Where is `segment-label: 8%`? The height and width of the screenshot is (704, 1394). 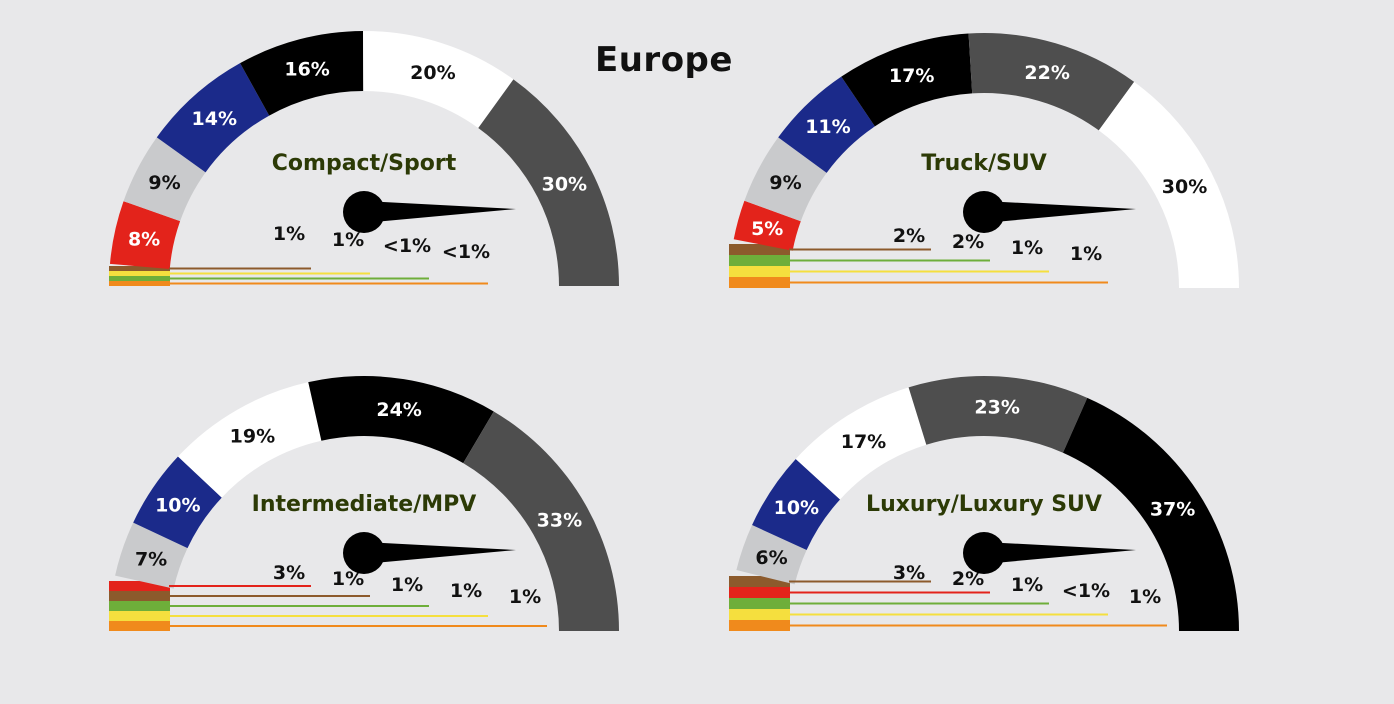
segment-label: 8% is located at coordinates (144, 239).